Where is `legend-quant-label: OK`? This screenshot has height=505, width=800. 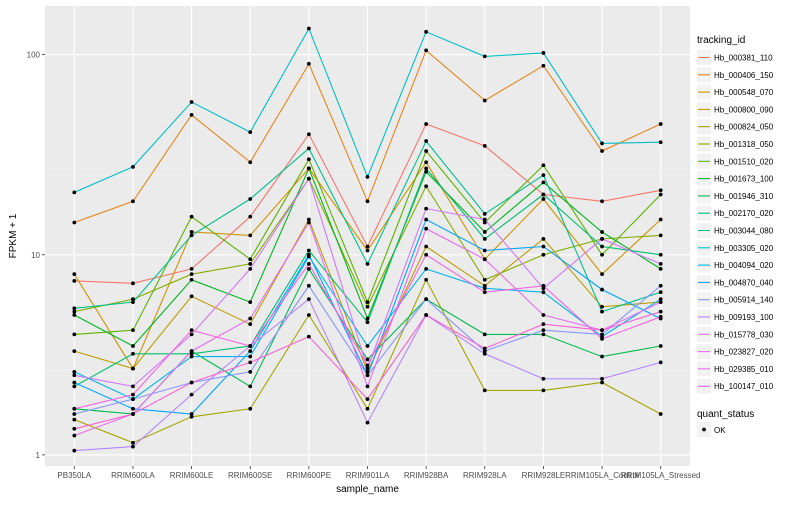 legend-quant-label: OK is located at coordinates (720, 430).